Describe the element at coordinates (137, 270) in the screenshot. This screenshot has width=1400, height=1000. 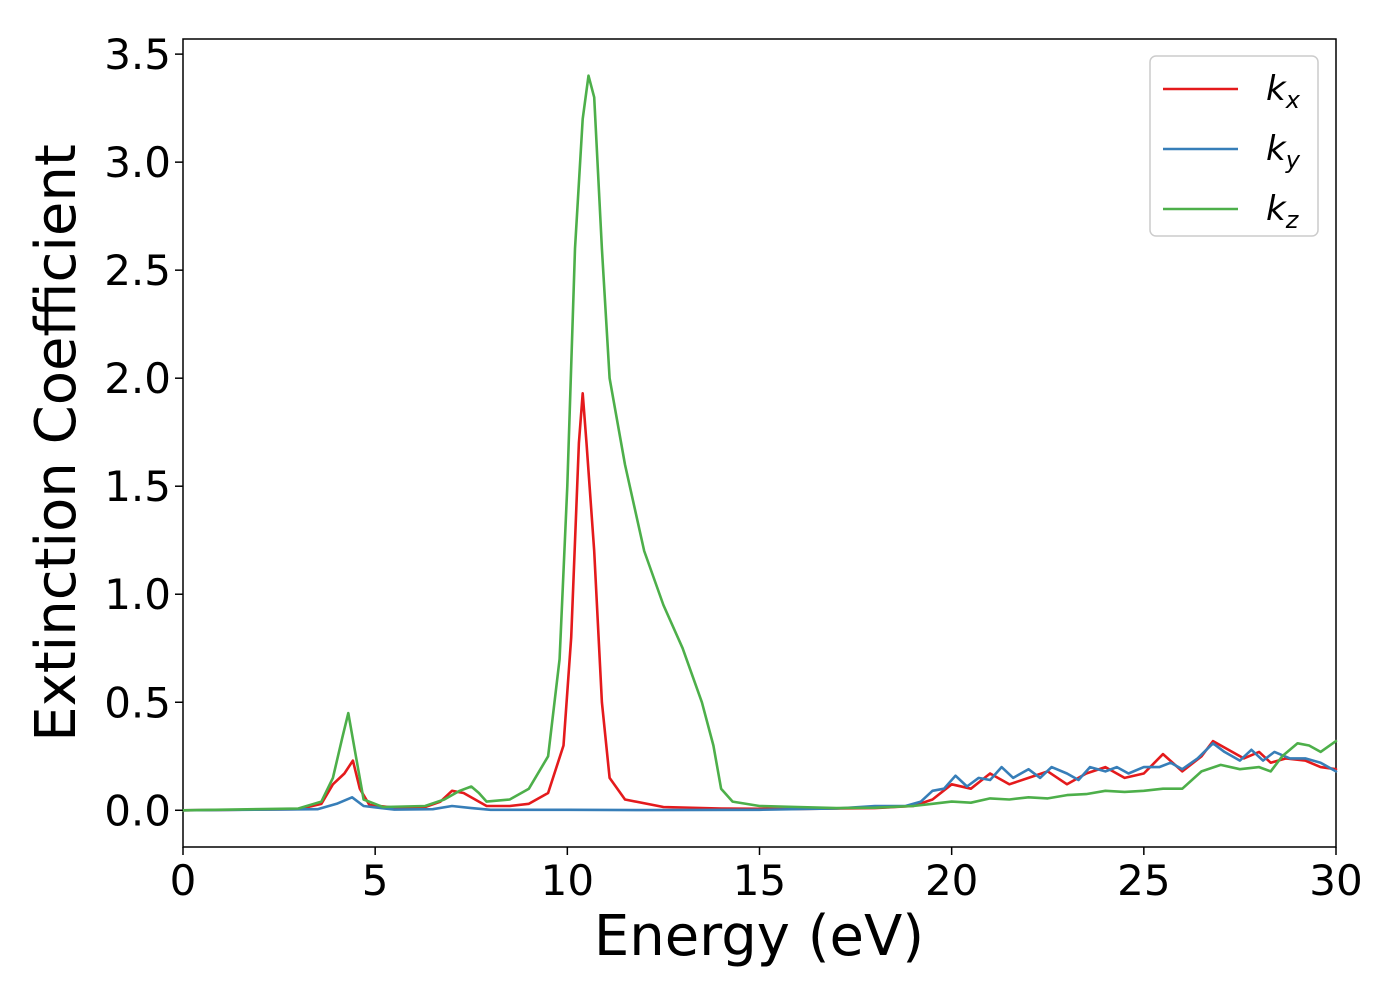
I see `y-tick-label: 2.5` at that location.